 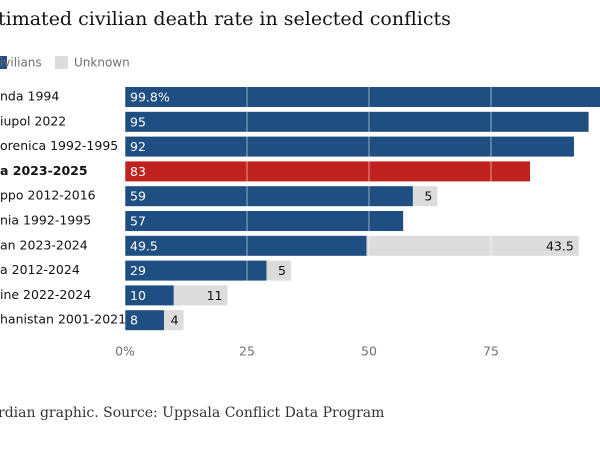 I want to click on value-label: 4, so click(x=175, y=320).